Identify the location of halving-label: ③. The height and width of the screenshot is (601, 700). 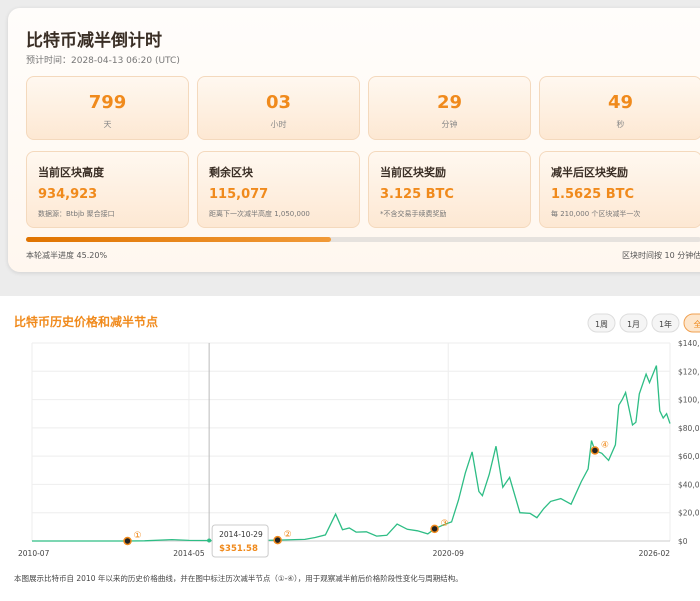
(445, 524).